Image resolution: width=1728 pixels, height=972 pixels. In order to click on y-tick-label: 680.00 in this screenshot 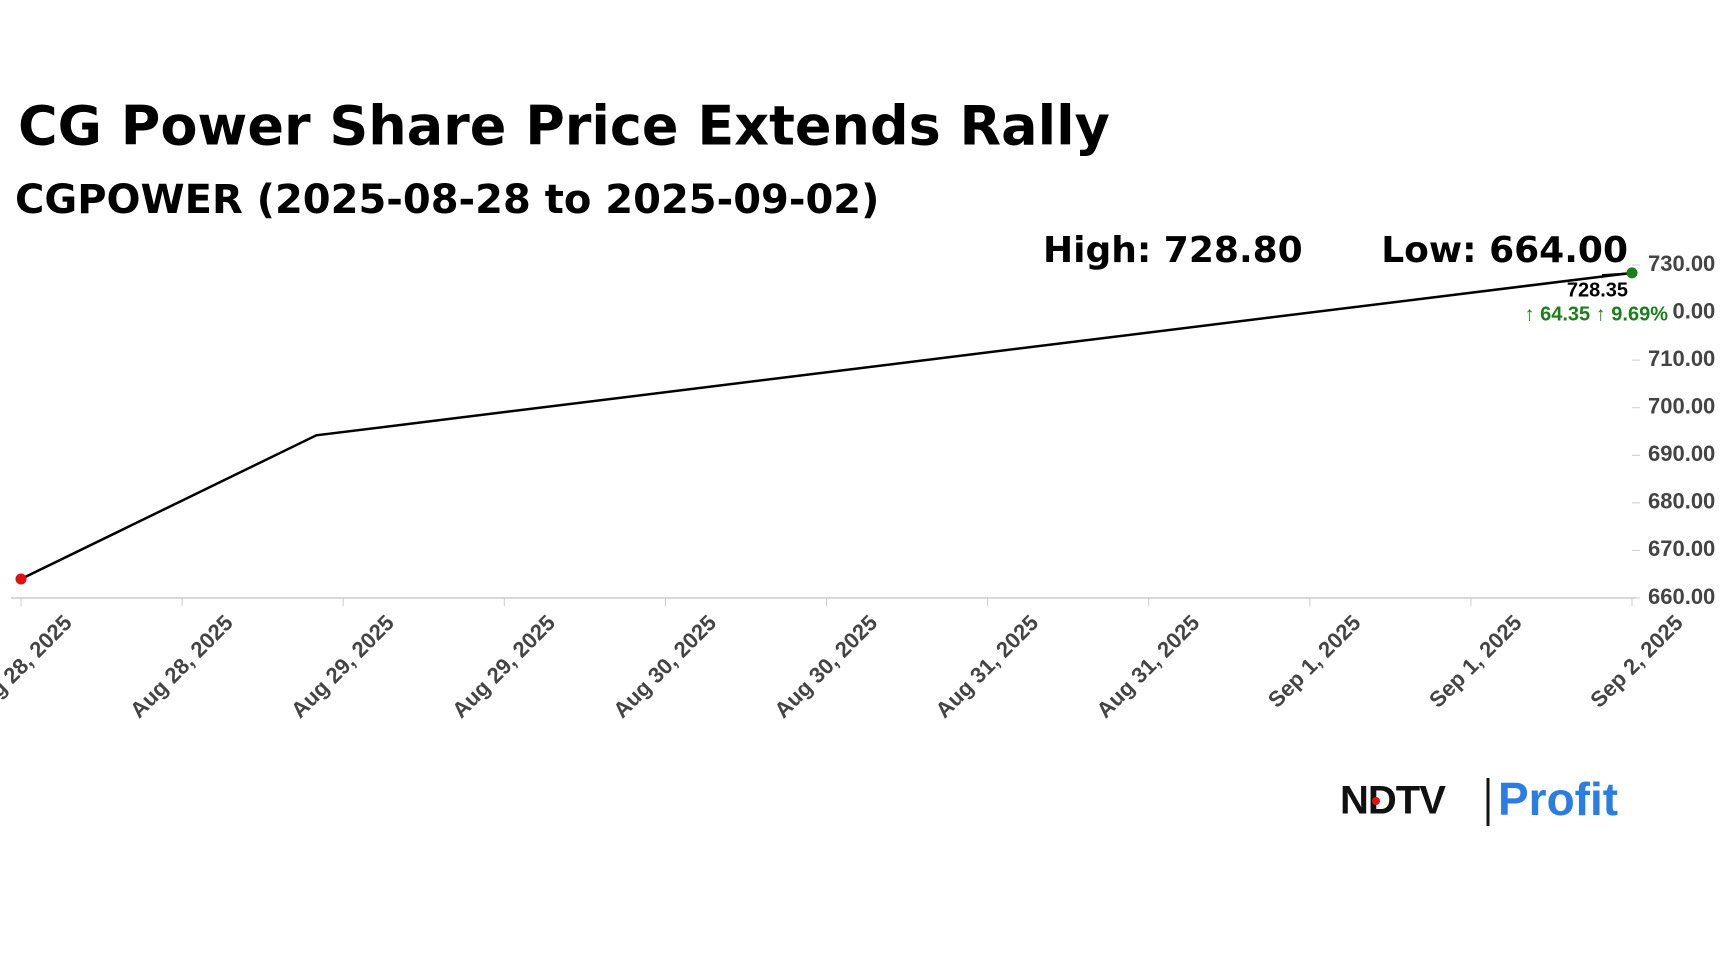, I will do `click(1681, 501)`.